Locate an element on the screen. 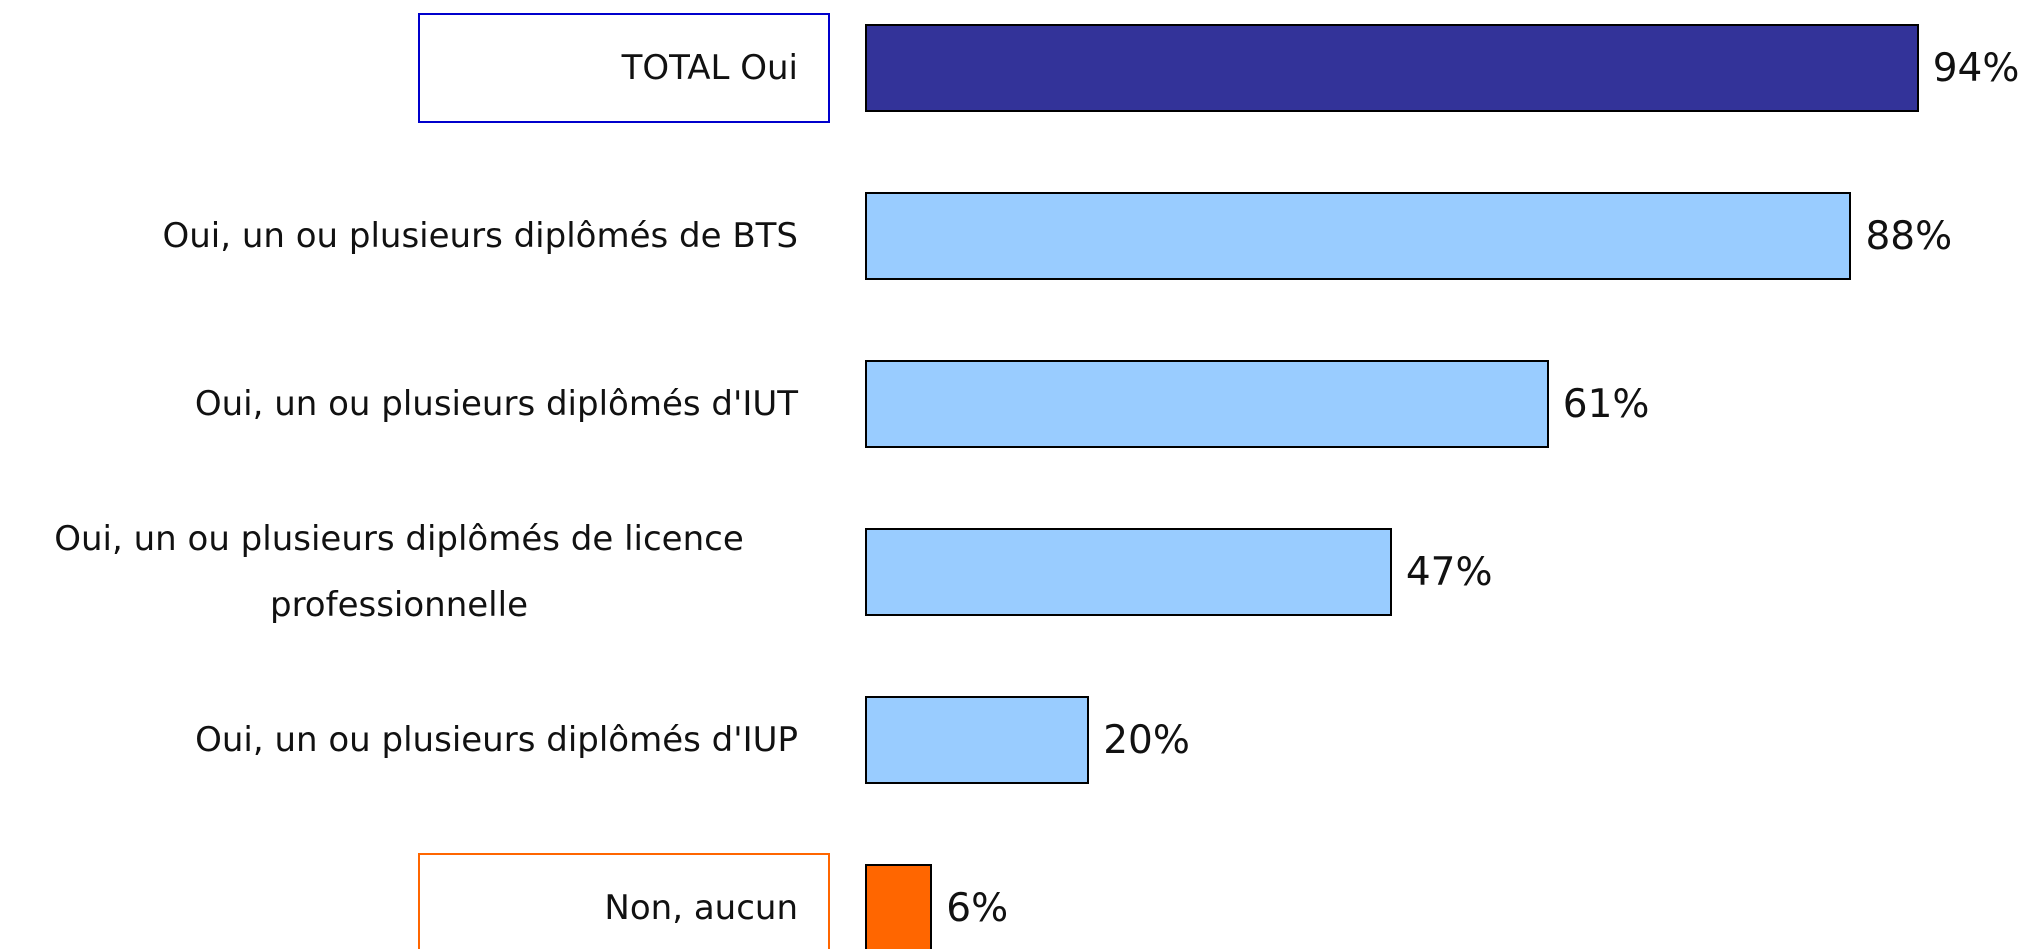 The width and height of the screenshot is (2038, 949). value-label: 20% is located at coordinates (1146, 740).